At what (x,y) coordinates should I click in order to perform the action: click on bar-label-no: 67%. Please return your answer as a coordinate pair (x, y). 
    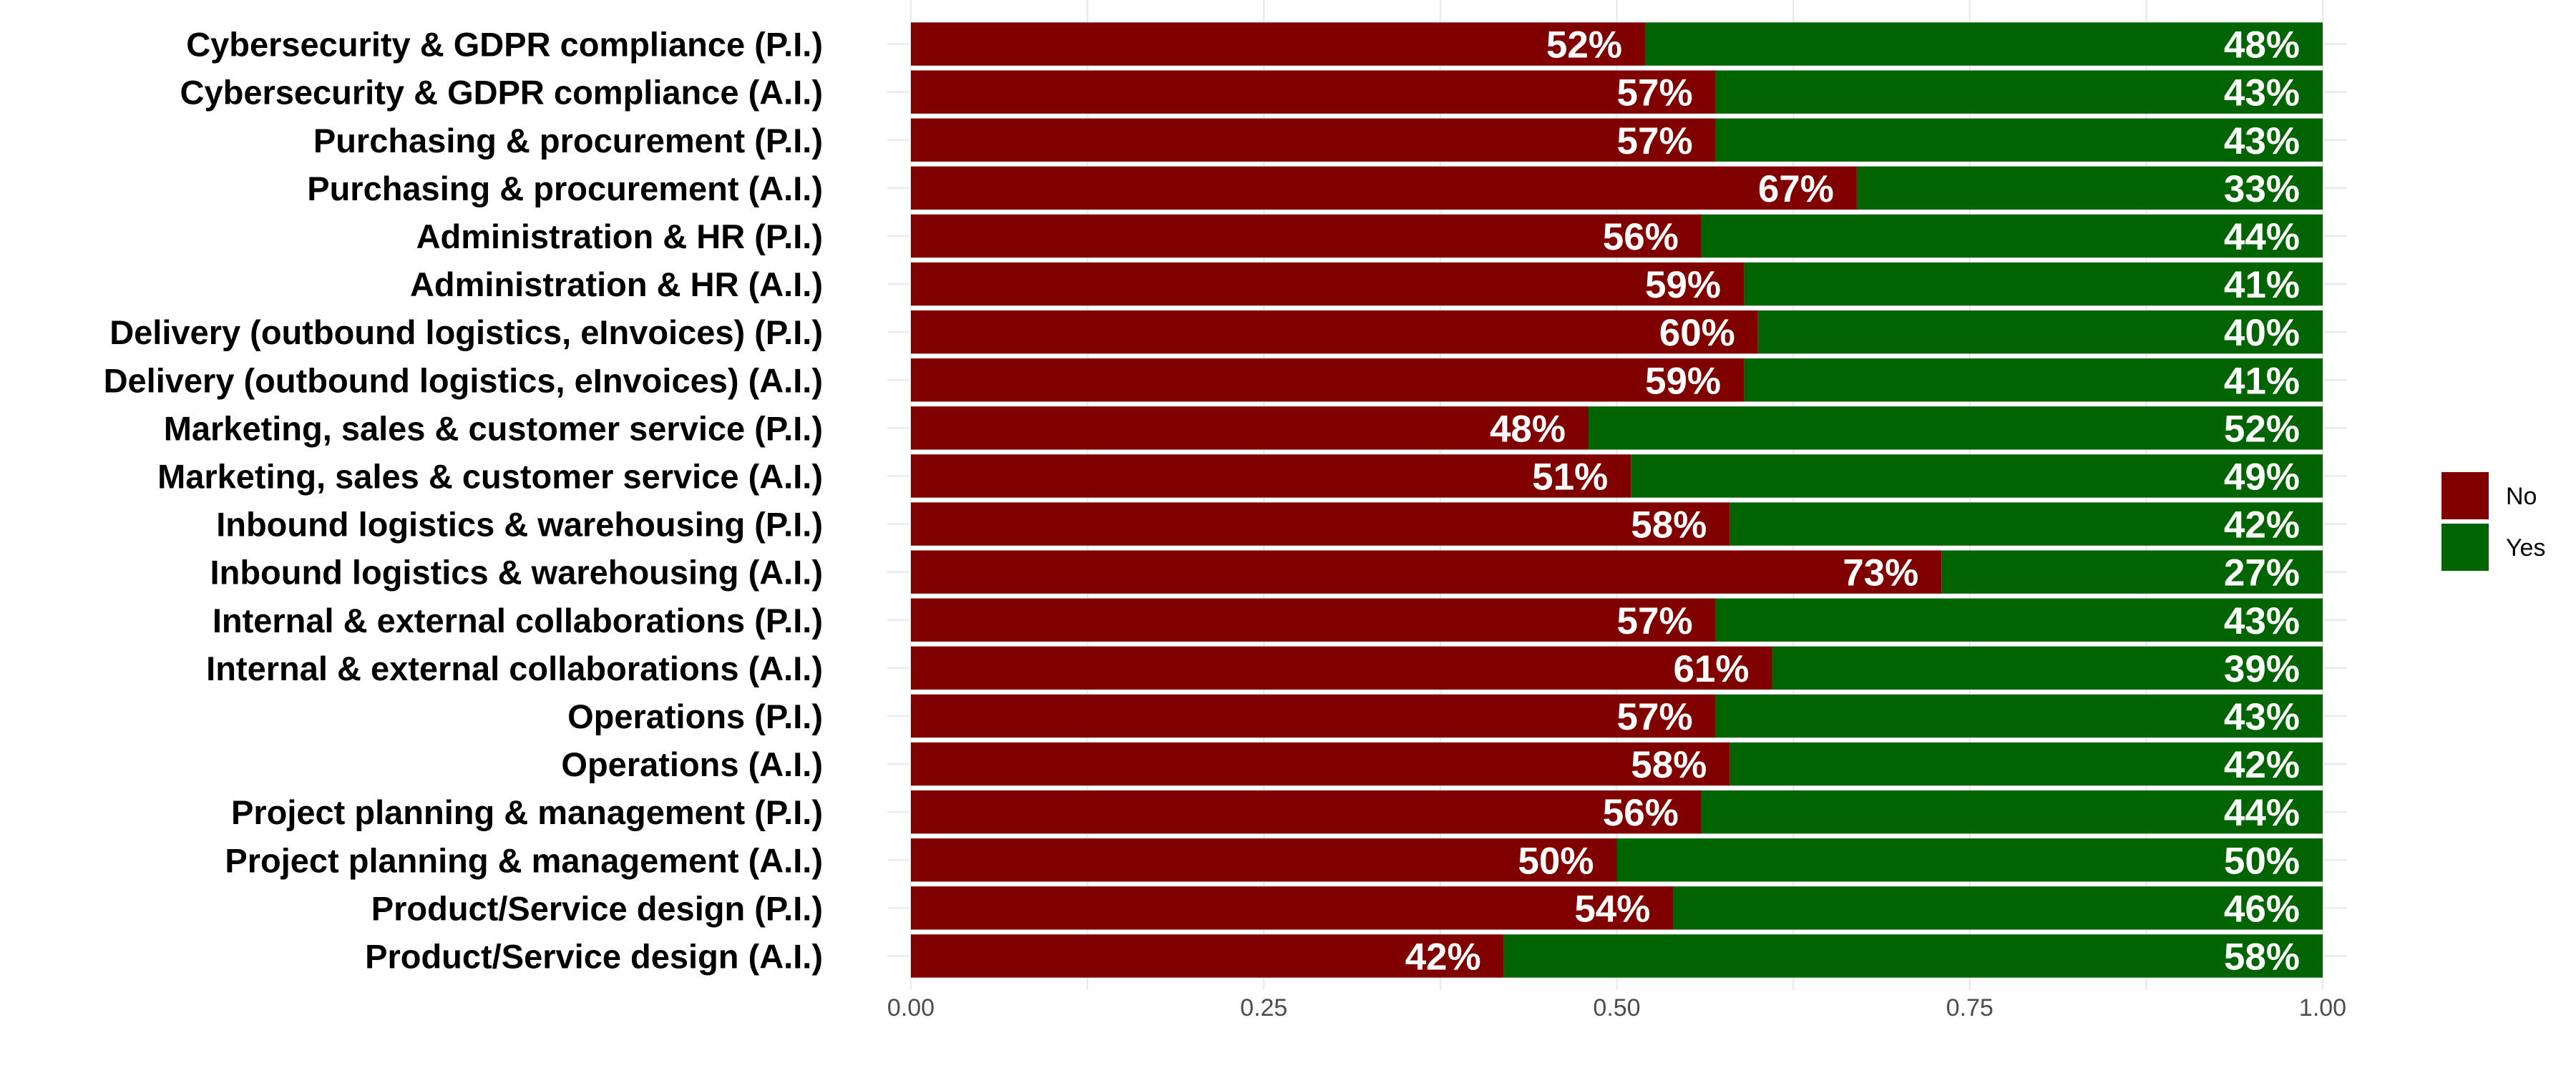
    Looking at the image, I should click on (1796, 189).